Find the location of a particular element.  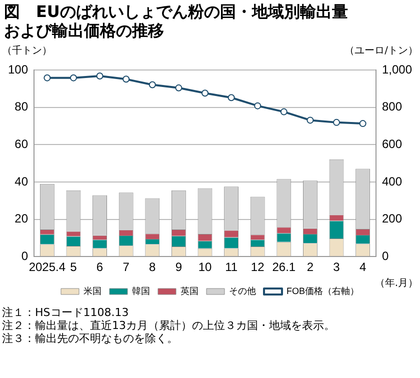

x-tick-label: 8 is located at coordinates (152, 267).